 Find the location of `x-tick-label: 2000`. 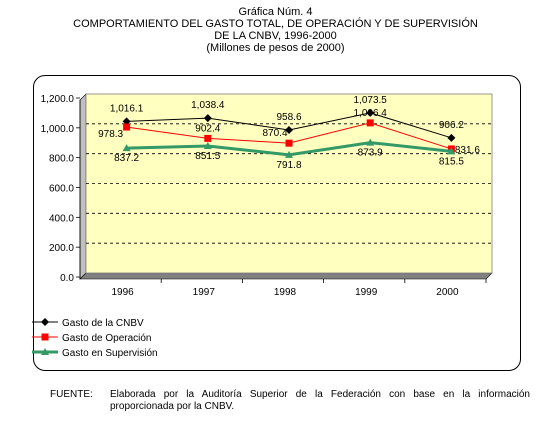

x-tick-label: 2000 is located at coordinates (447, 292).